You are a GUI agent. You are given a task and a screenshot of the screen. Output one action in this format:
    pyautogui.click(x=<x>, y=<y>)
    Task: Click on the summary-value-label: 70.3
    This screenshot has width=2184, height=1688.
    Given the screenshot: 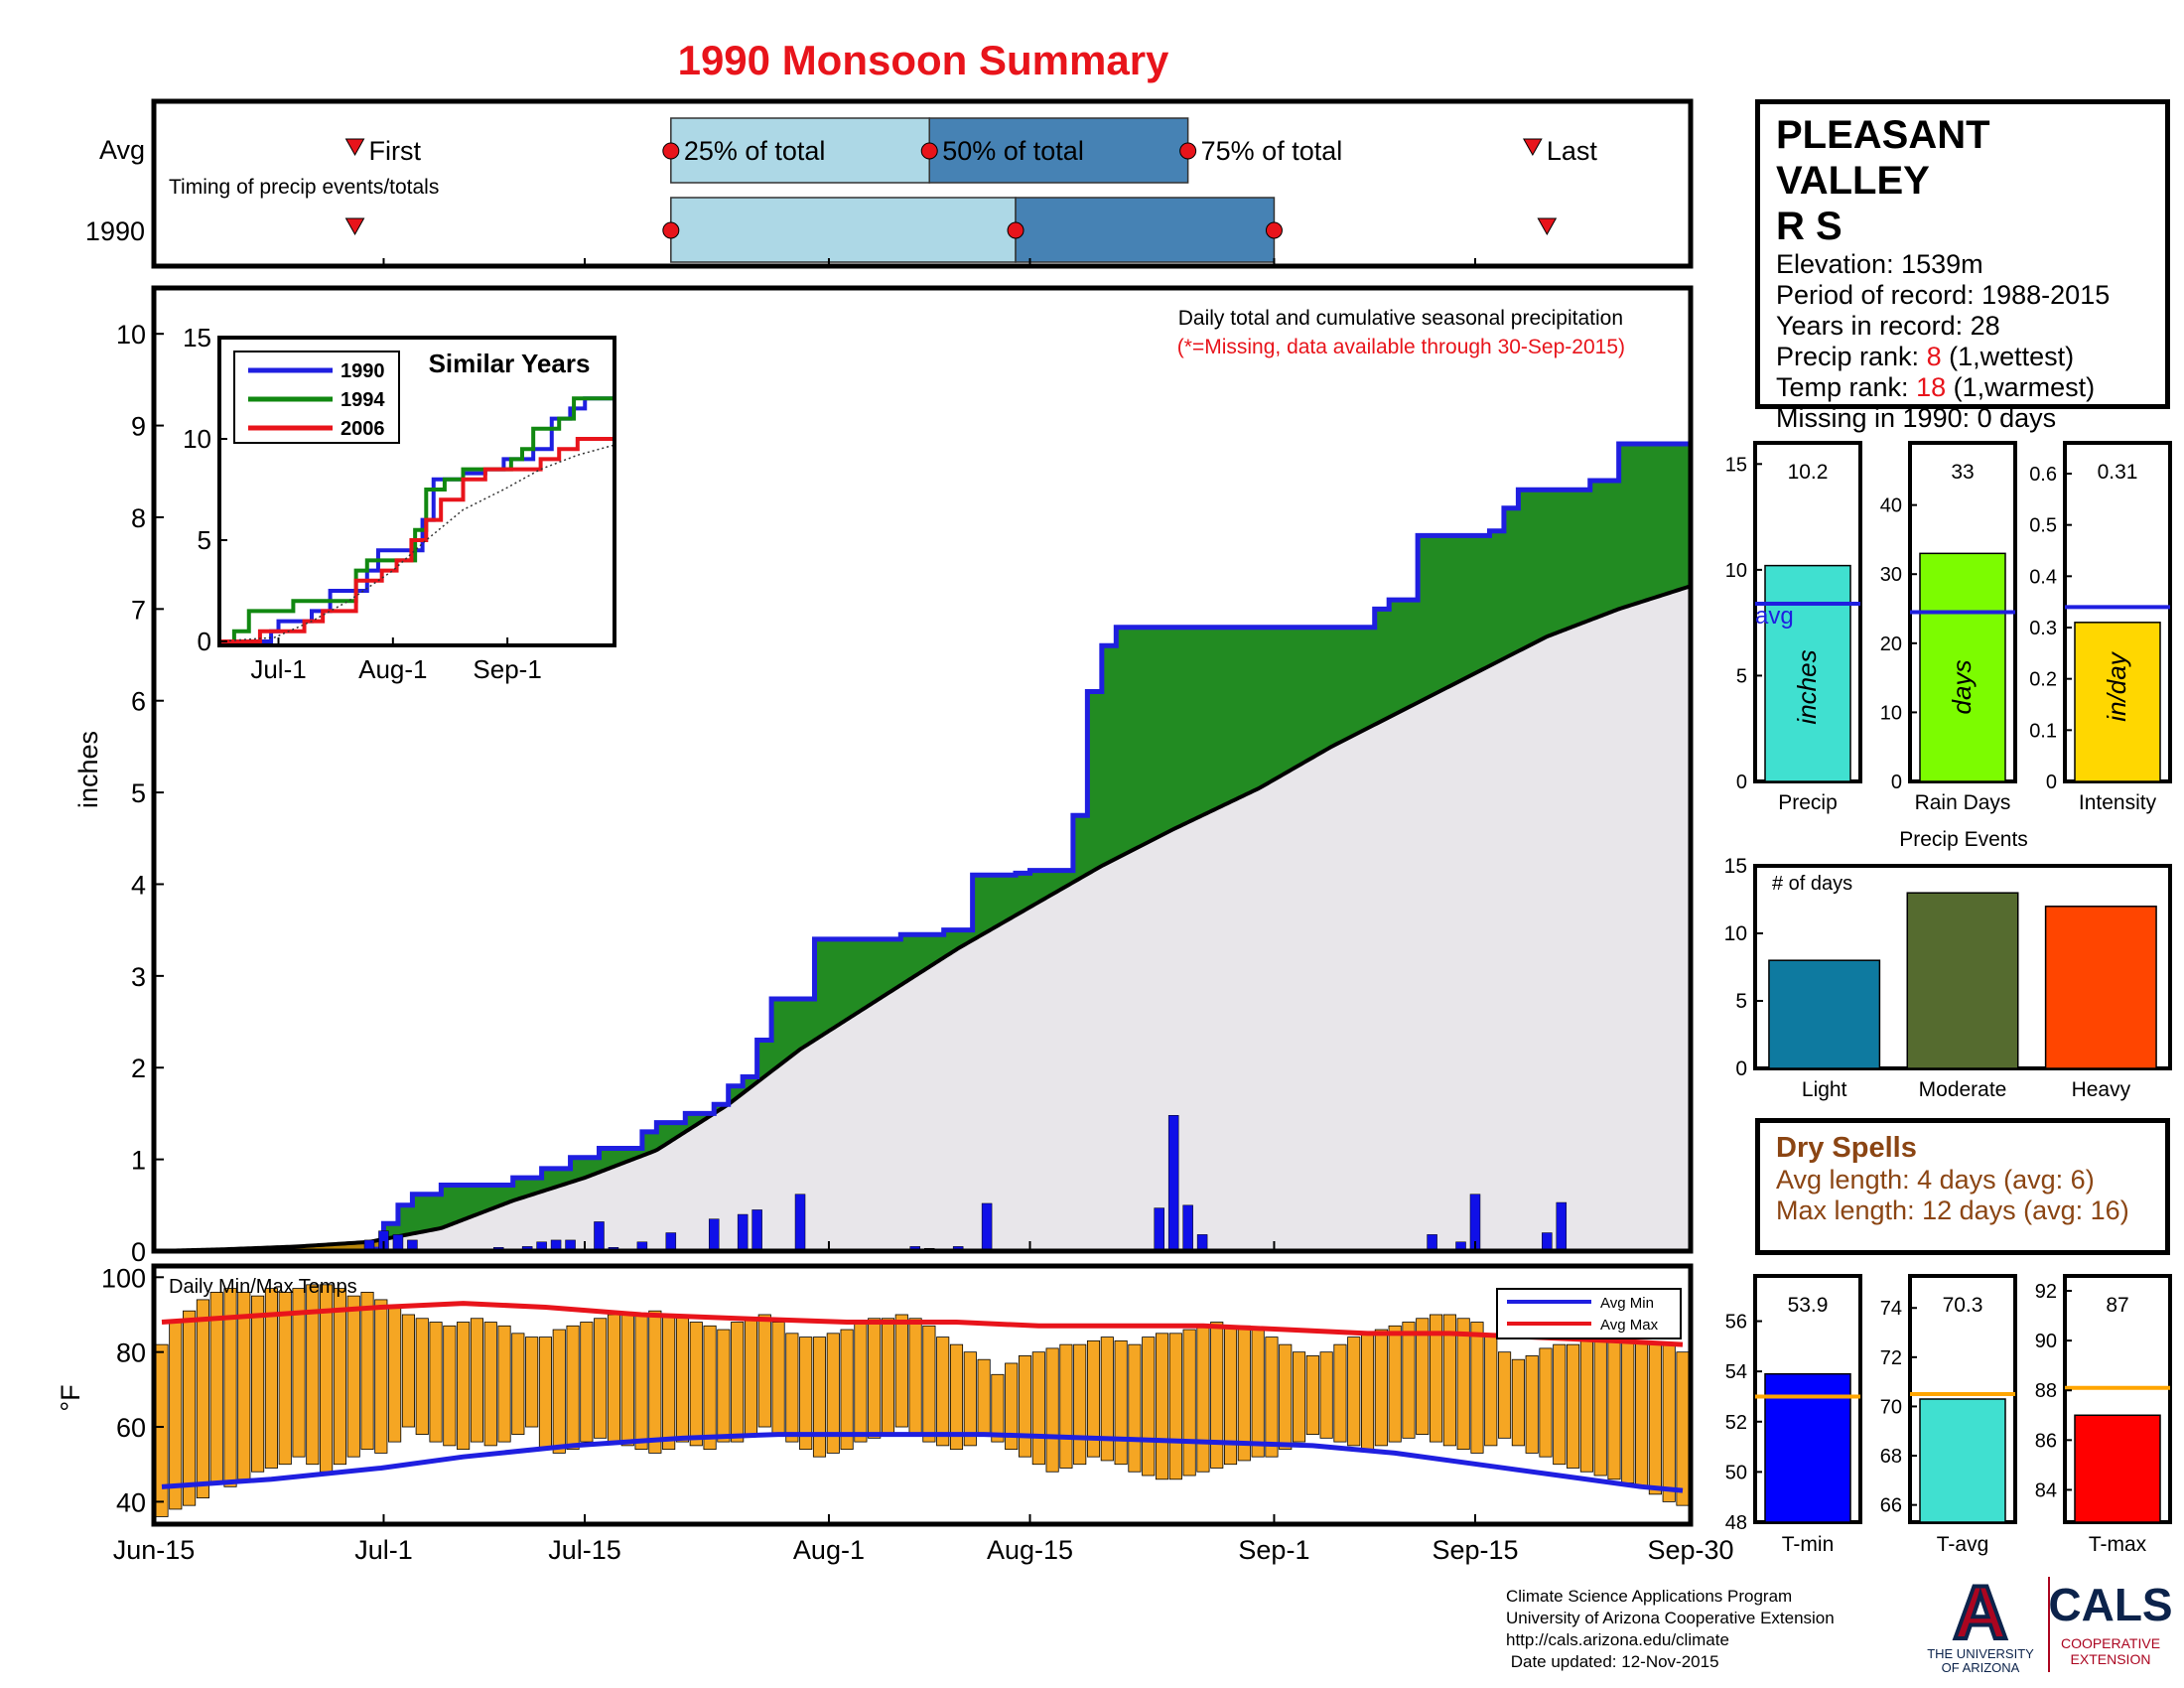 What is the action you would take?
    pyautogui.click(x=1963, y=1305)
    